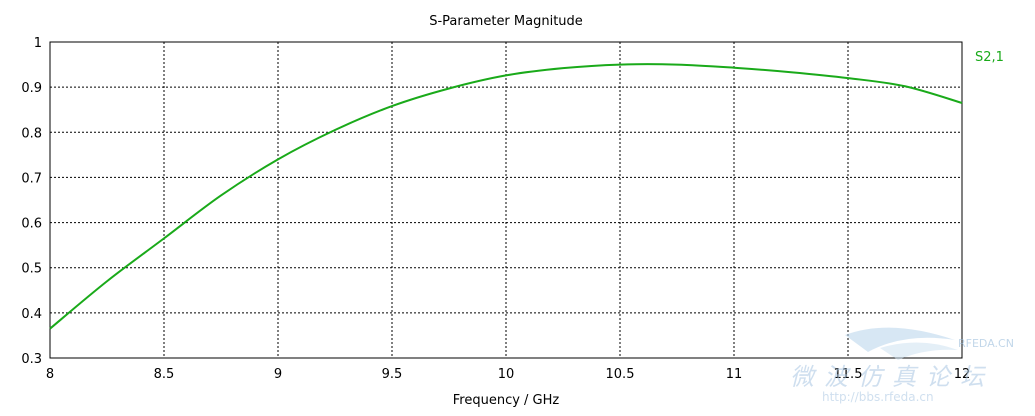  I want to click on x-tick-label: 9, so click(278, 374).